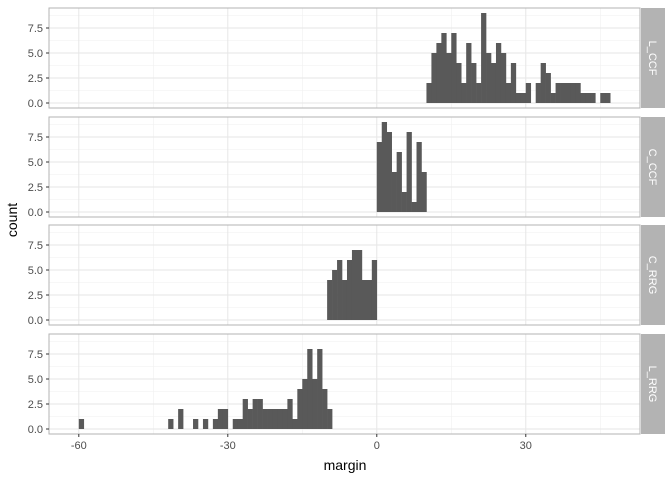  Describe the element at coordinates (12, 220) in the screenshot. I see `y-axis-title: count` at that location.